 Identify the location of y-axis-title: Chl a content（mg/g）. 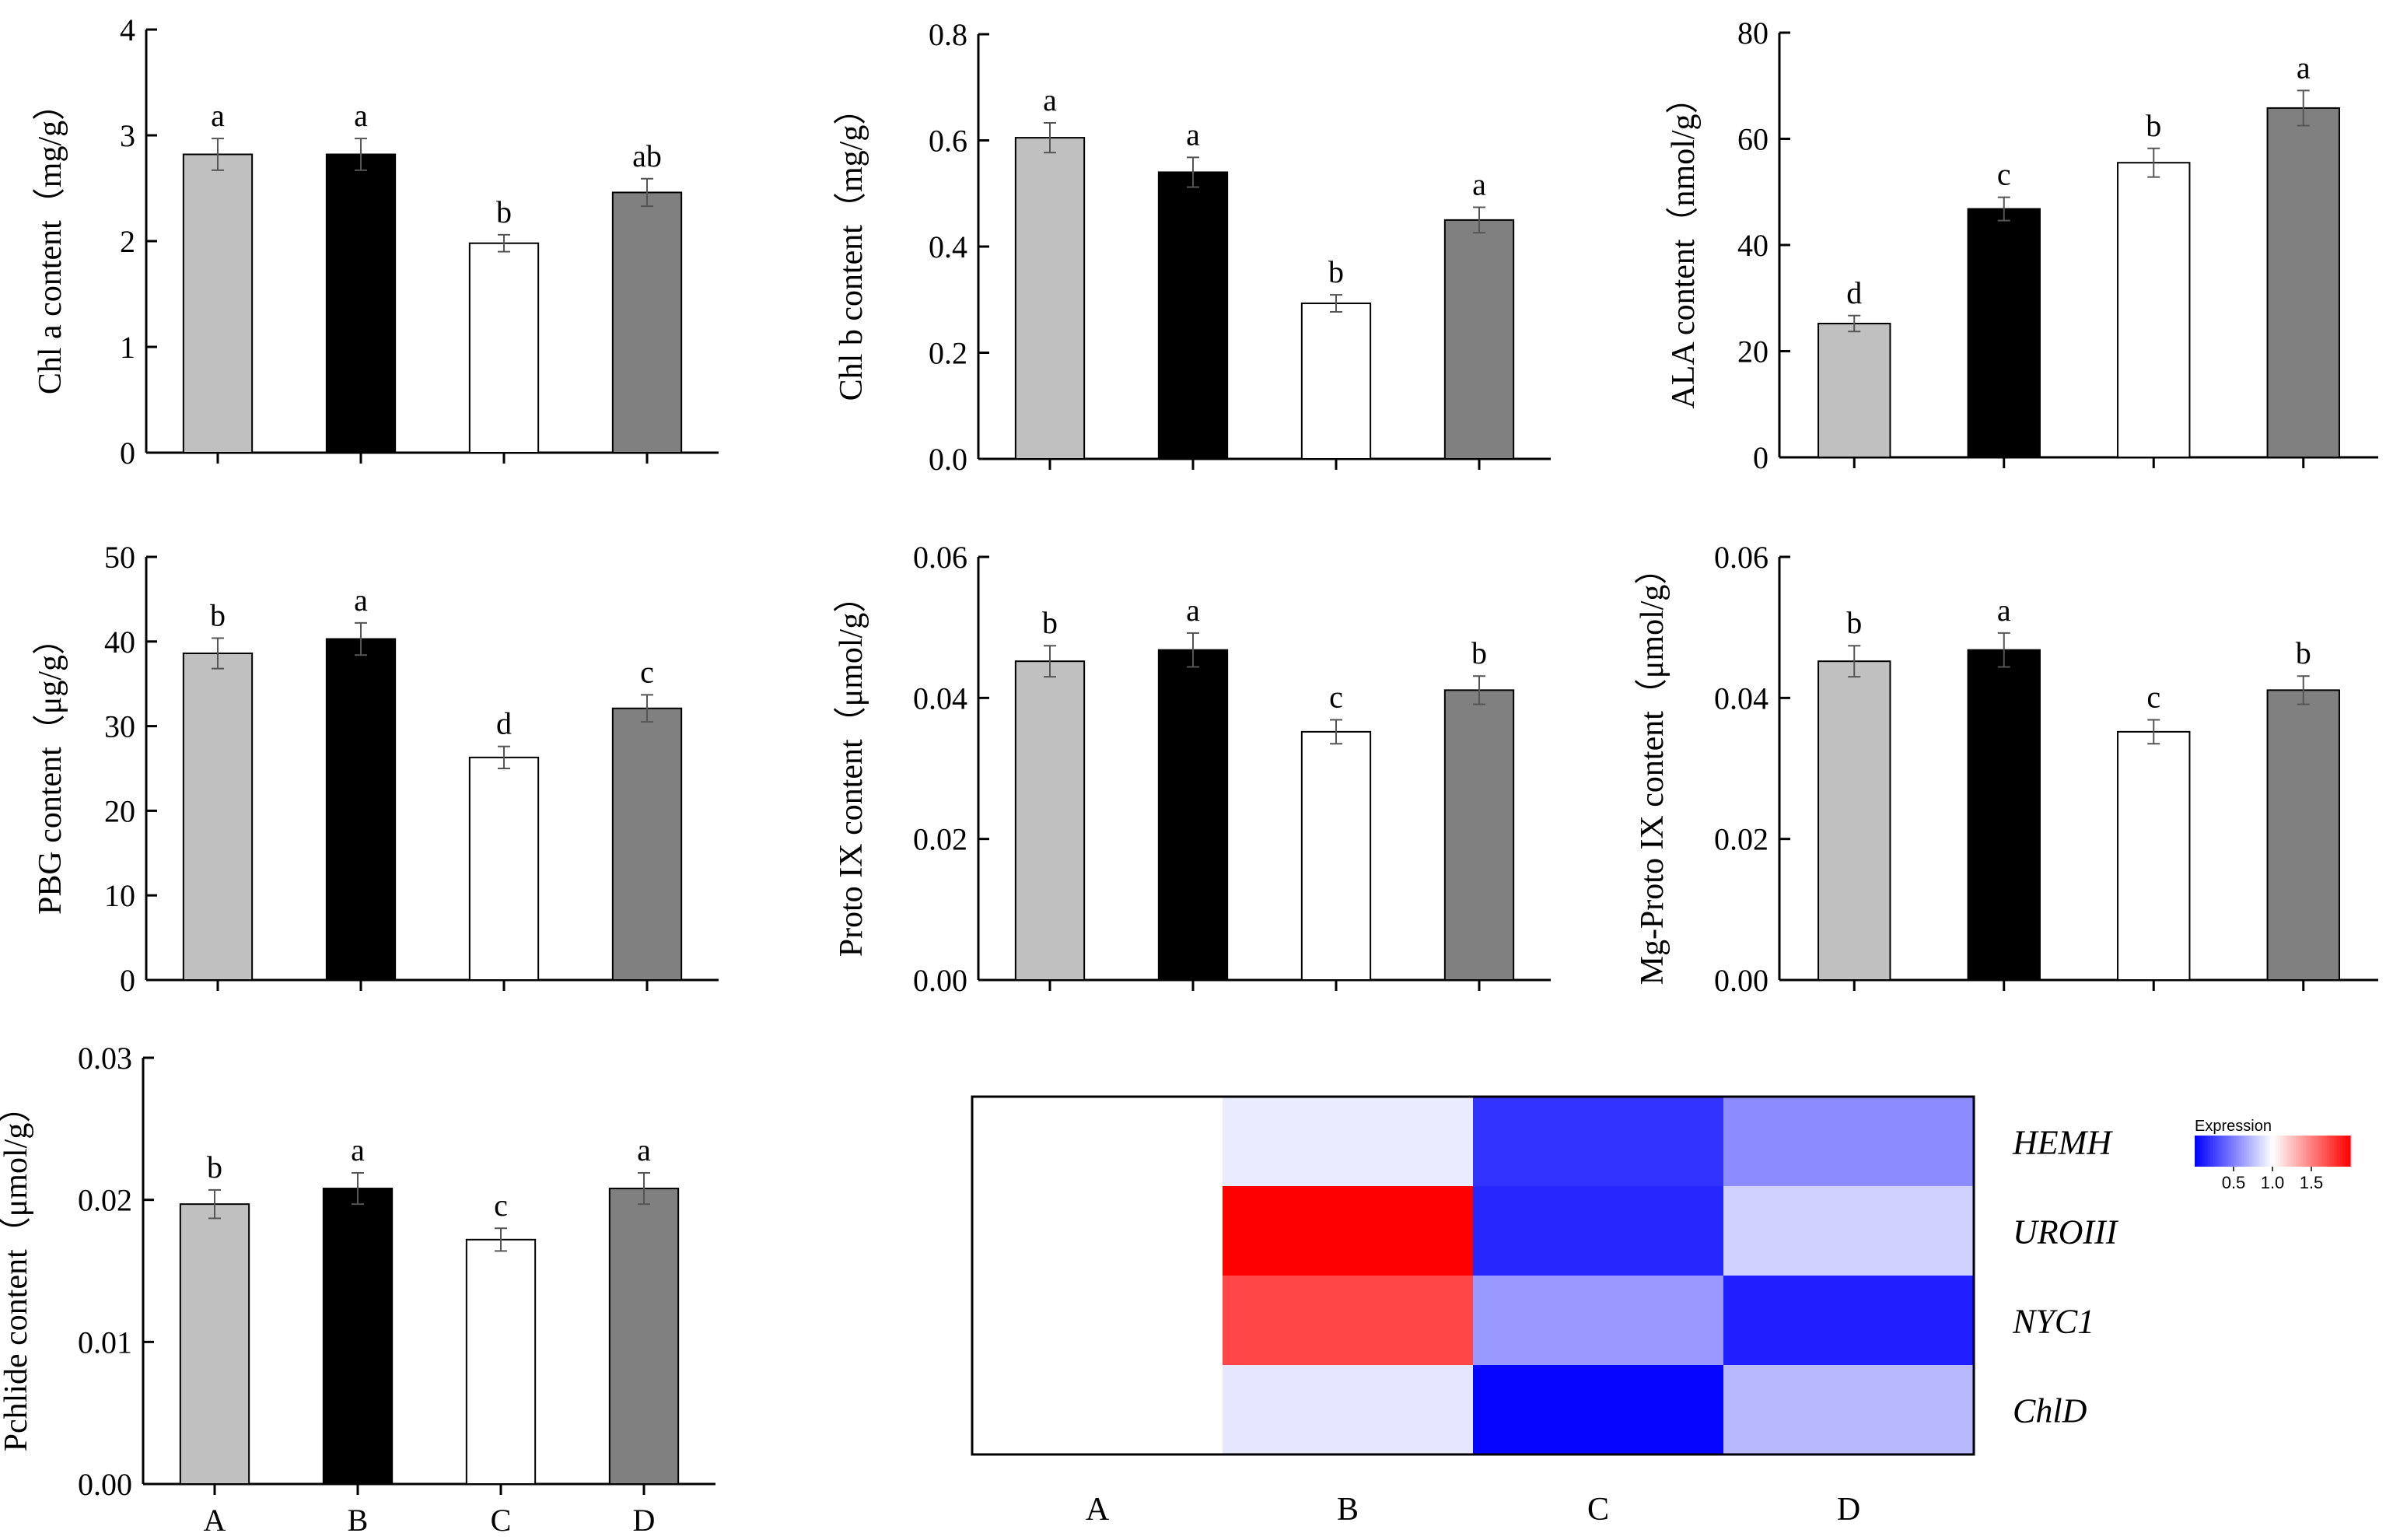
(50, 241).